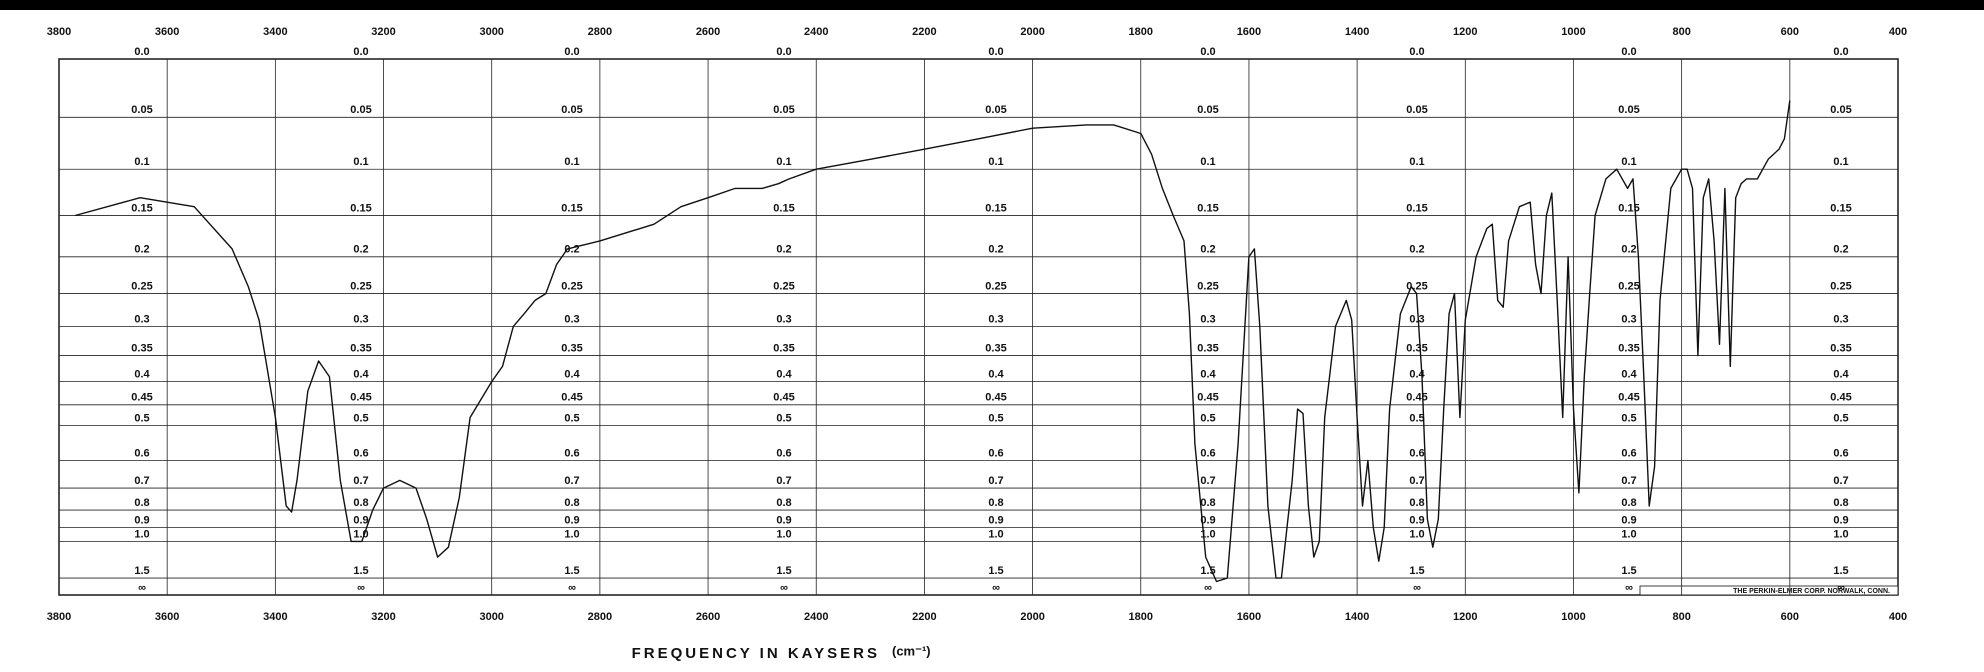 The image size is (1984, 672). I want to click on x-tick-label: 1200, so click(1465, 32).